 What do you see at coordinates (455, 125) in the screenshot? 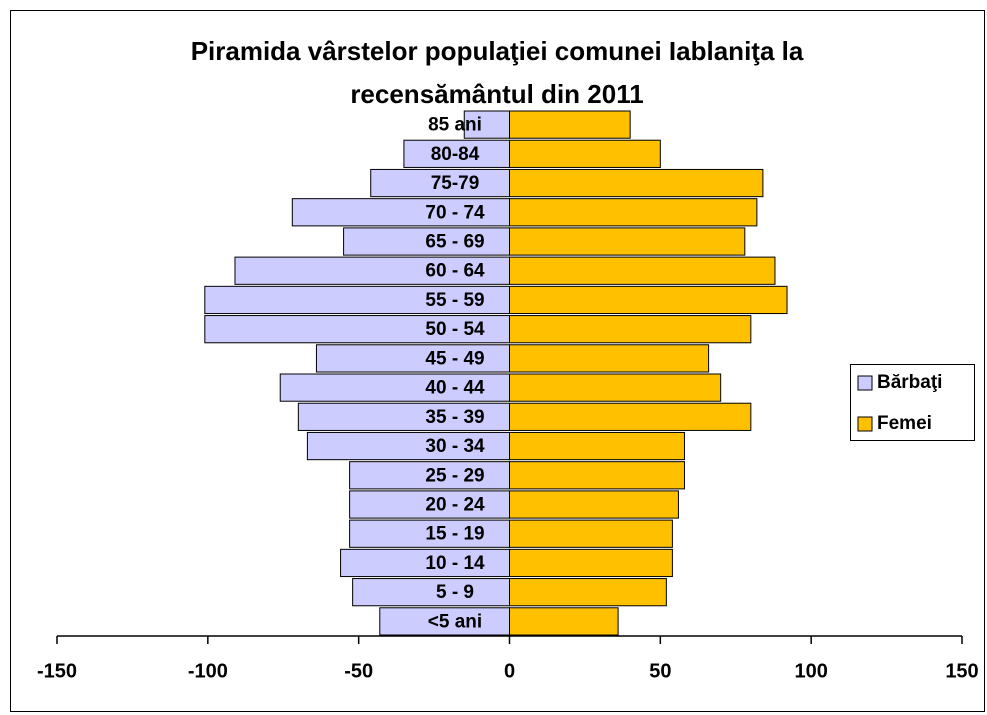
I see `category-label: 85 ani` at bounding box center [455, 125].